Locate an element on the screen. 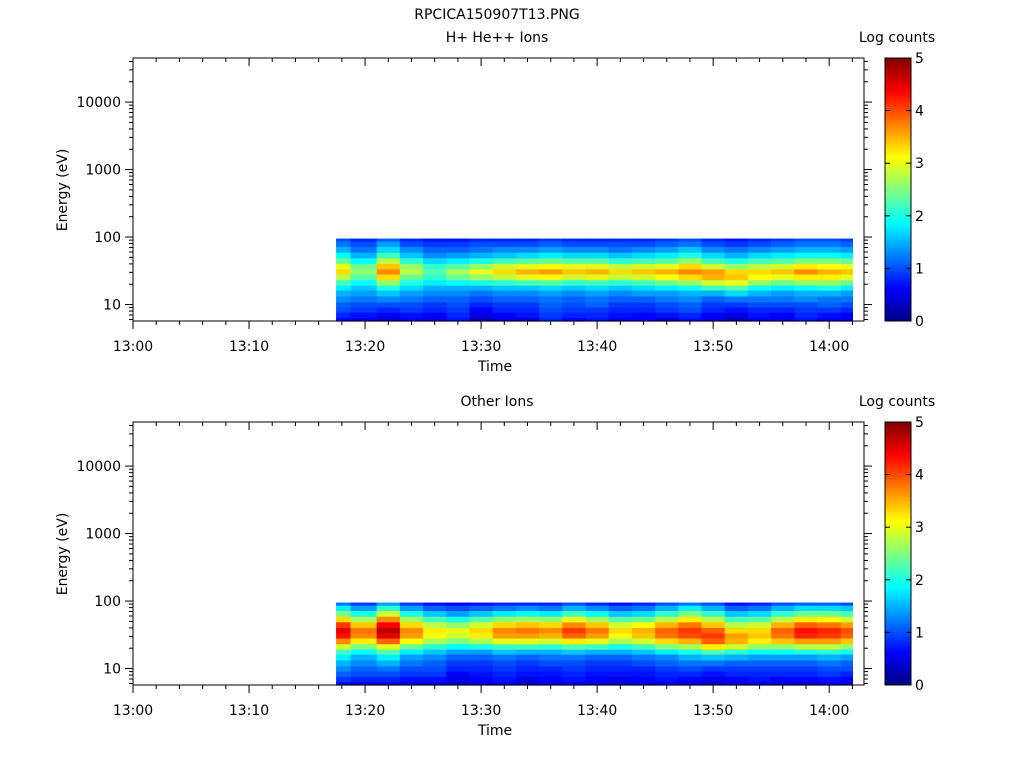  x-axis-label: Time is located at coordinates (494, 367).